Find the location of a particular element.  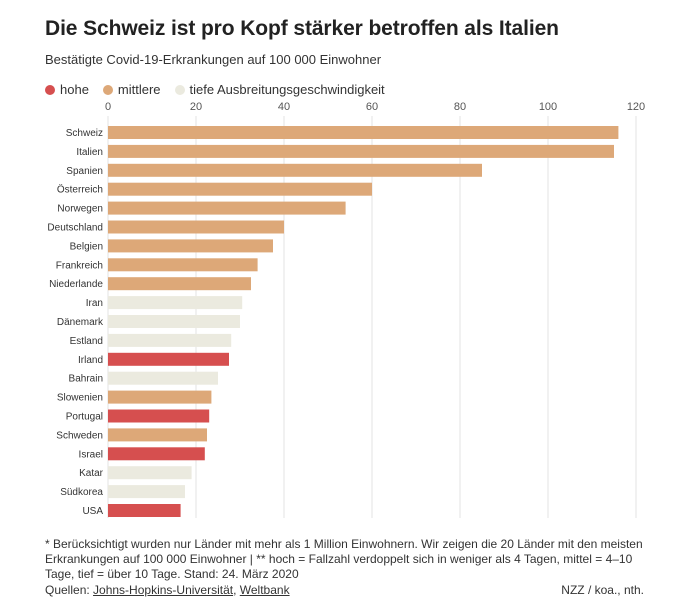

category-label-Estland: Estland is located at coordinates (86, 341).